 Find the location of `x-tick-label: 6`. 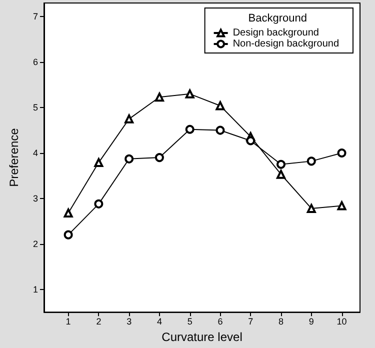

x-tick-label: 6 is located at coordinates (220, 321).